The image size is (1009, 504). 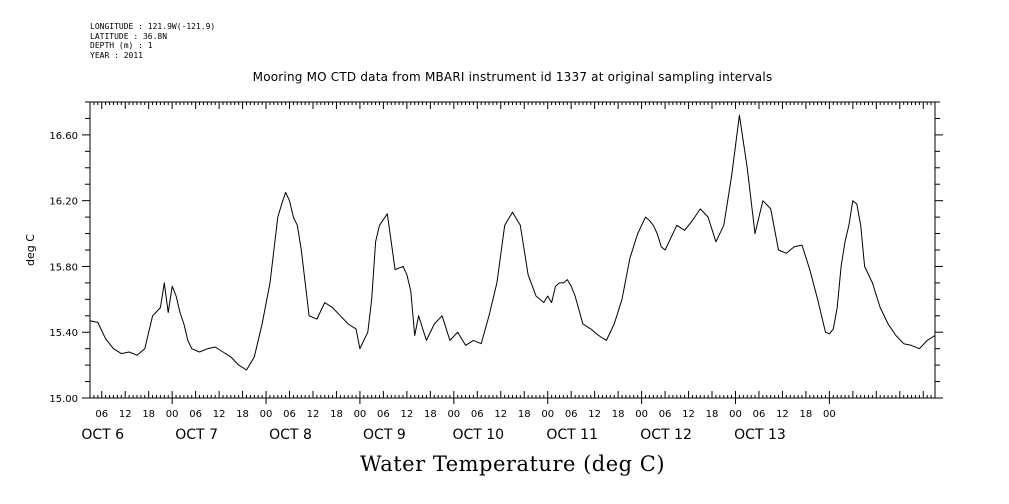 I want to click on x-day-label: OCT 8, so click(x=290, y=435).